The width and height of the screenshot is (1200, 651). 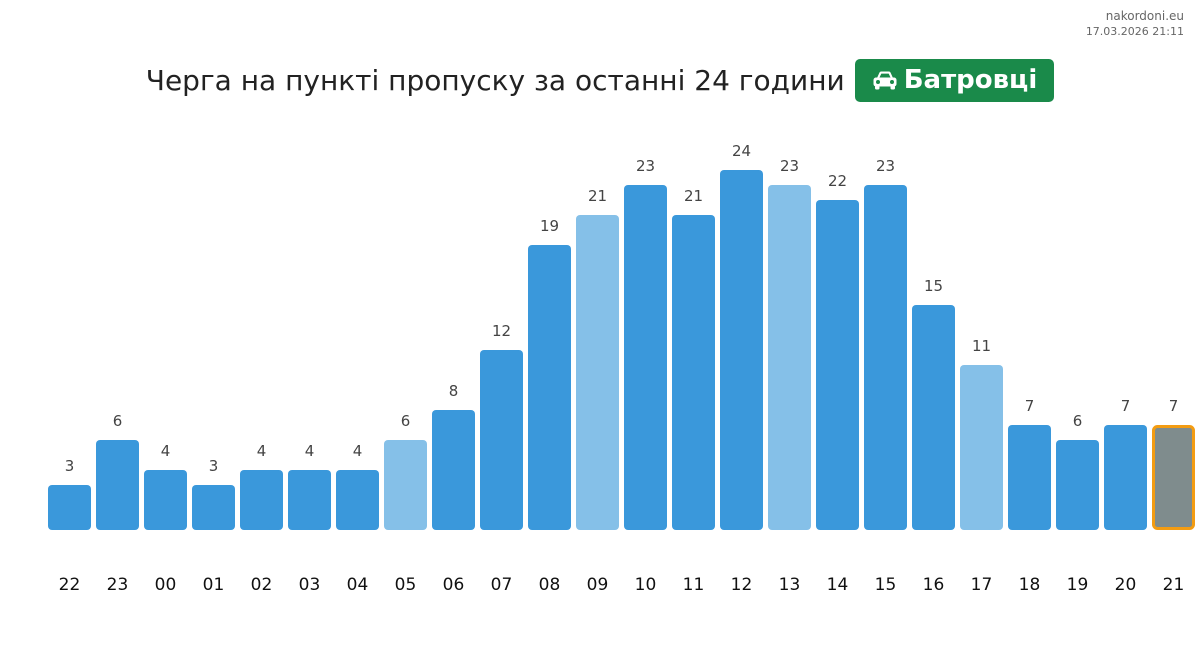 What do you see at coordinates (262, 451) in the screenshot?
I see `value-label-02: 4` at bounding box center [262, 451].